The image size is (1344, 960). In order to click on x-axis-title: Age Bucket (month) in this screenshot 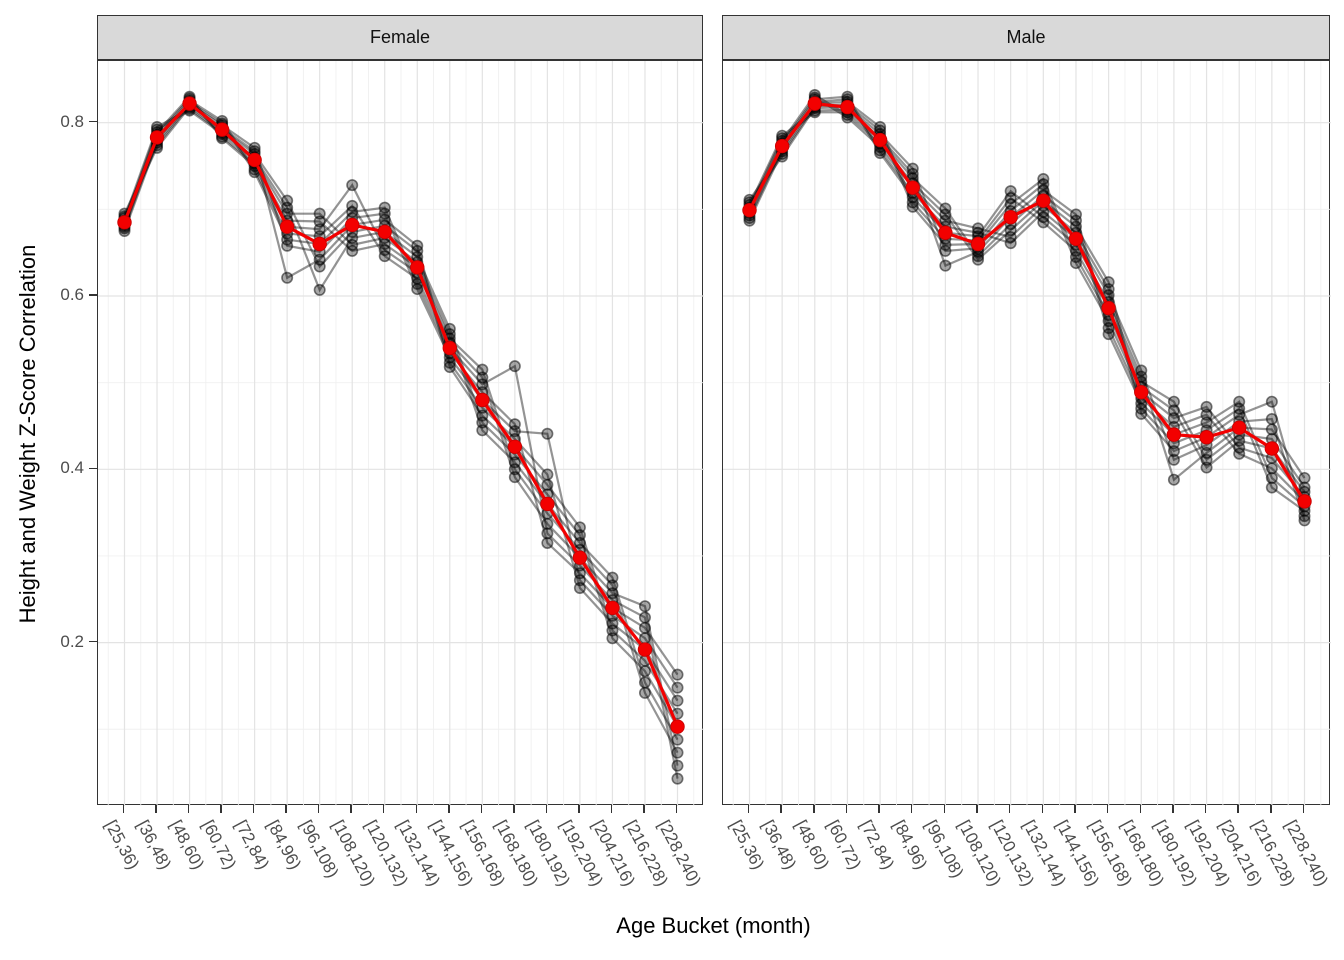, I will do `click(713, 925)`.